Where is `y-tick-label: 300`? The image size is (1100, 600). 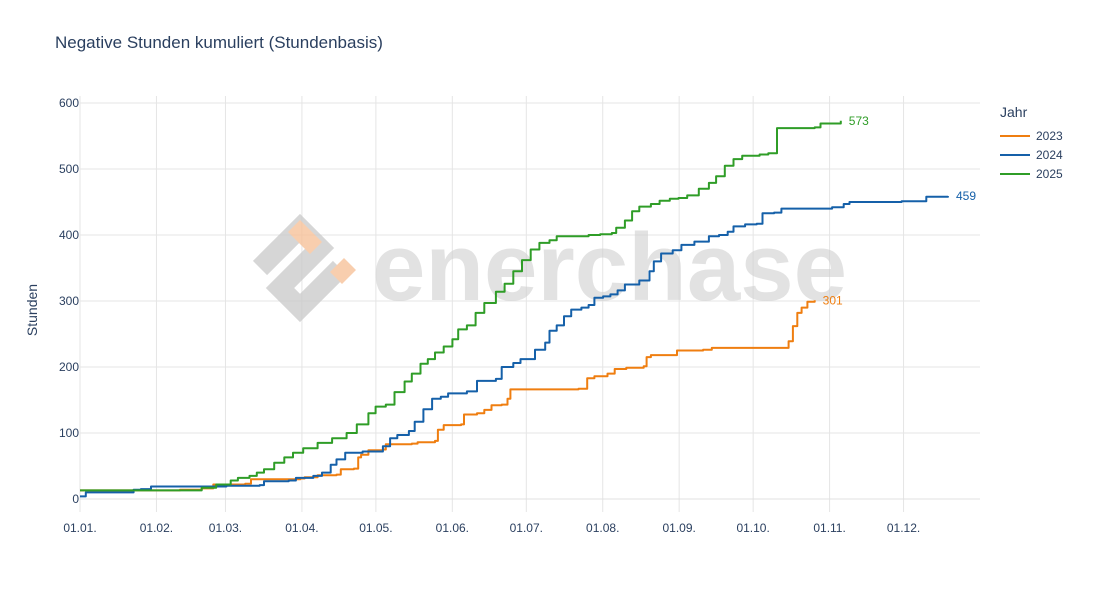
y-tick-label: 300 is located at coordinates (69, 301).